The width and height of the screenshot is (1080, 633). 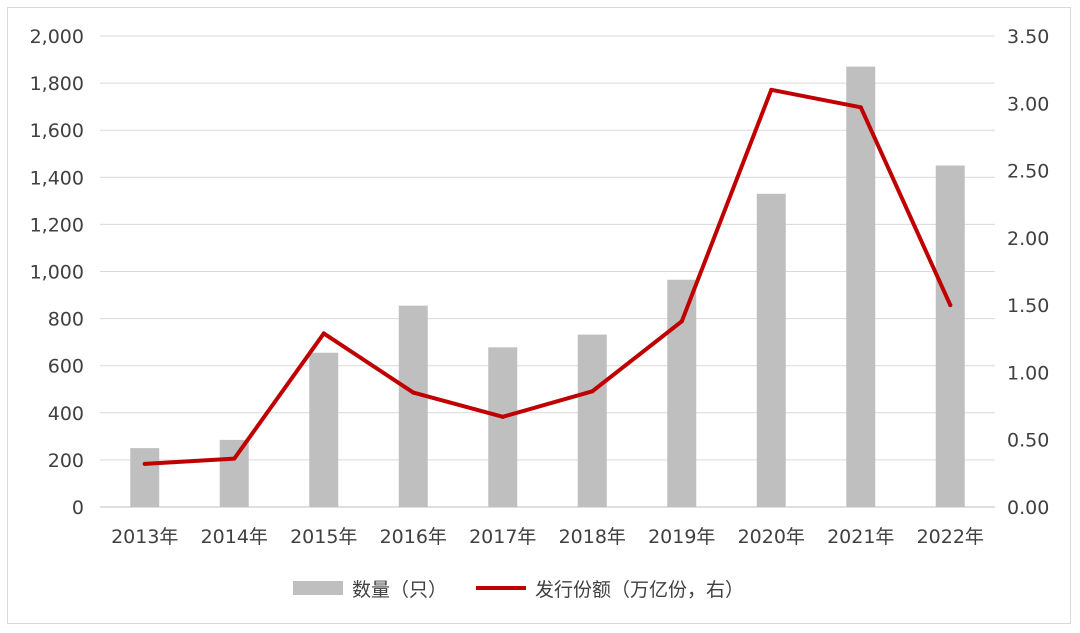 What do you see at coordinates (1028, 104) in the screenshot?
I see `right-tick-label: 3.00` at bounding box center [1028, 104].